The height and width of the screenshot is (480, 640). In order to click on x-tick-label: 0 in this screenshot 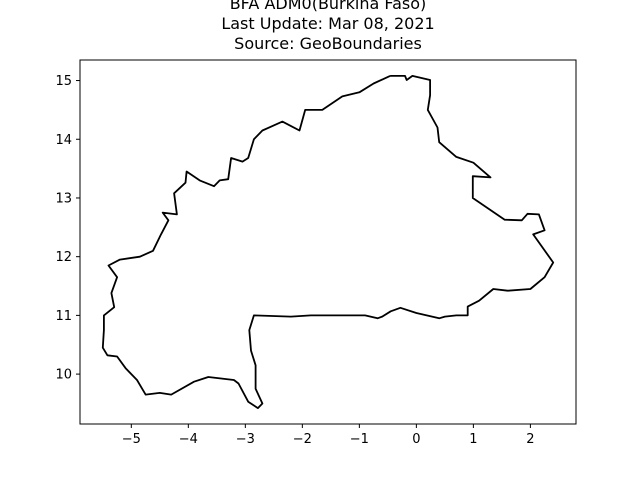, I will do `click(416, 439)`.